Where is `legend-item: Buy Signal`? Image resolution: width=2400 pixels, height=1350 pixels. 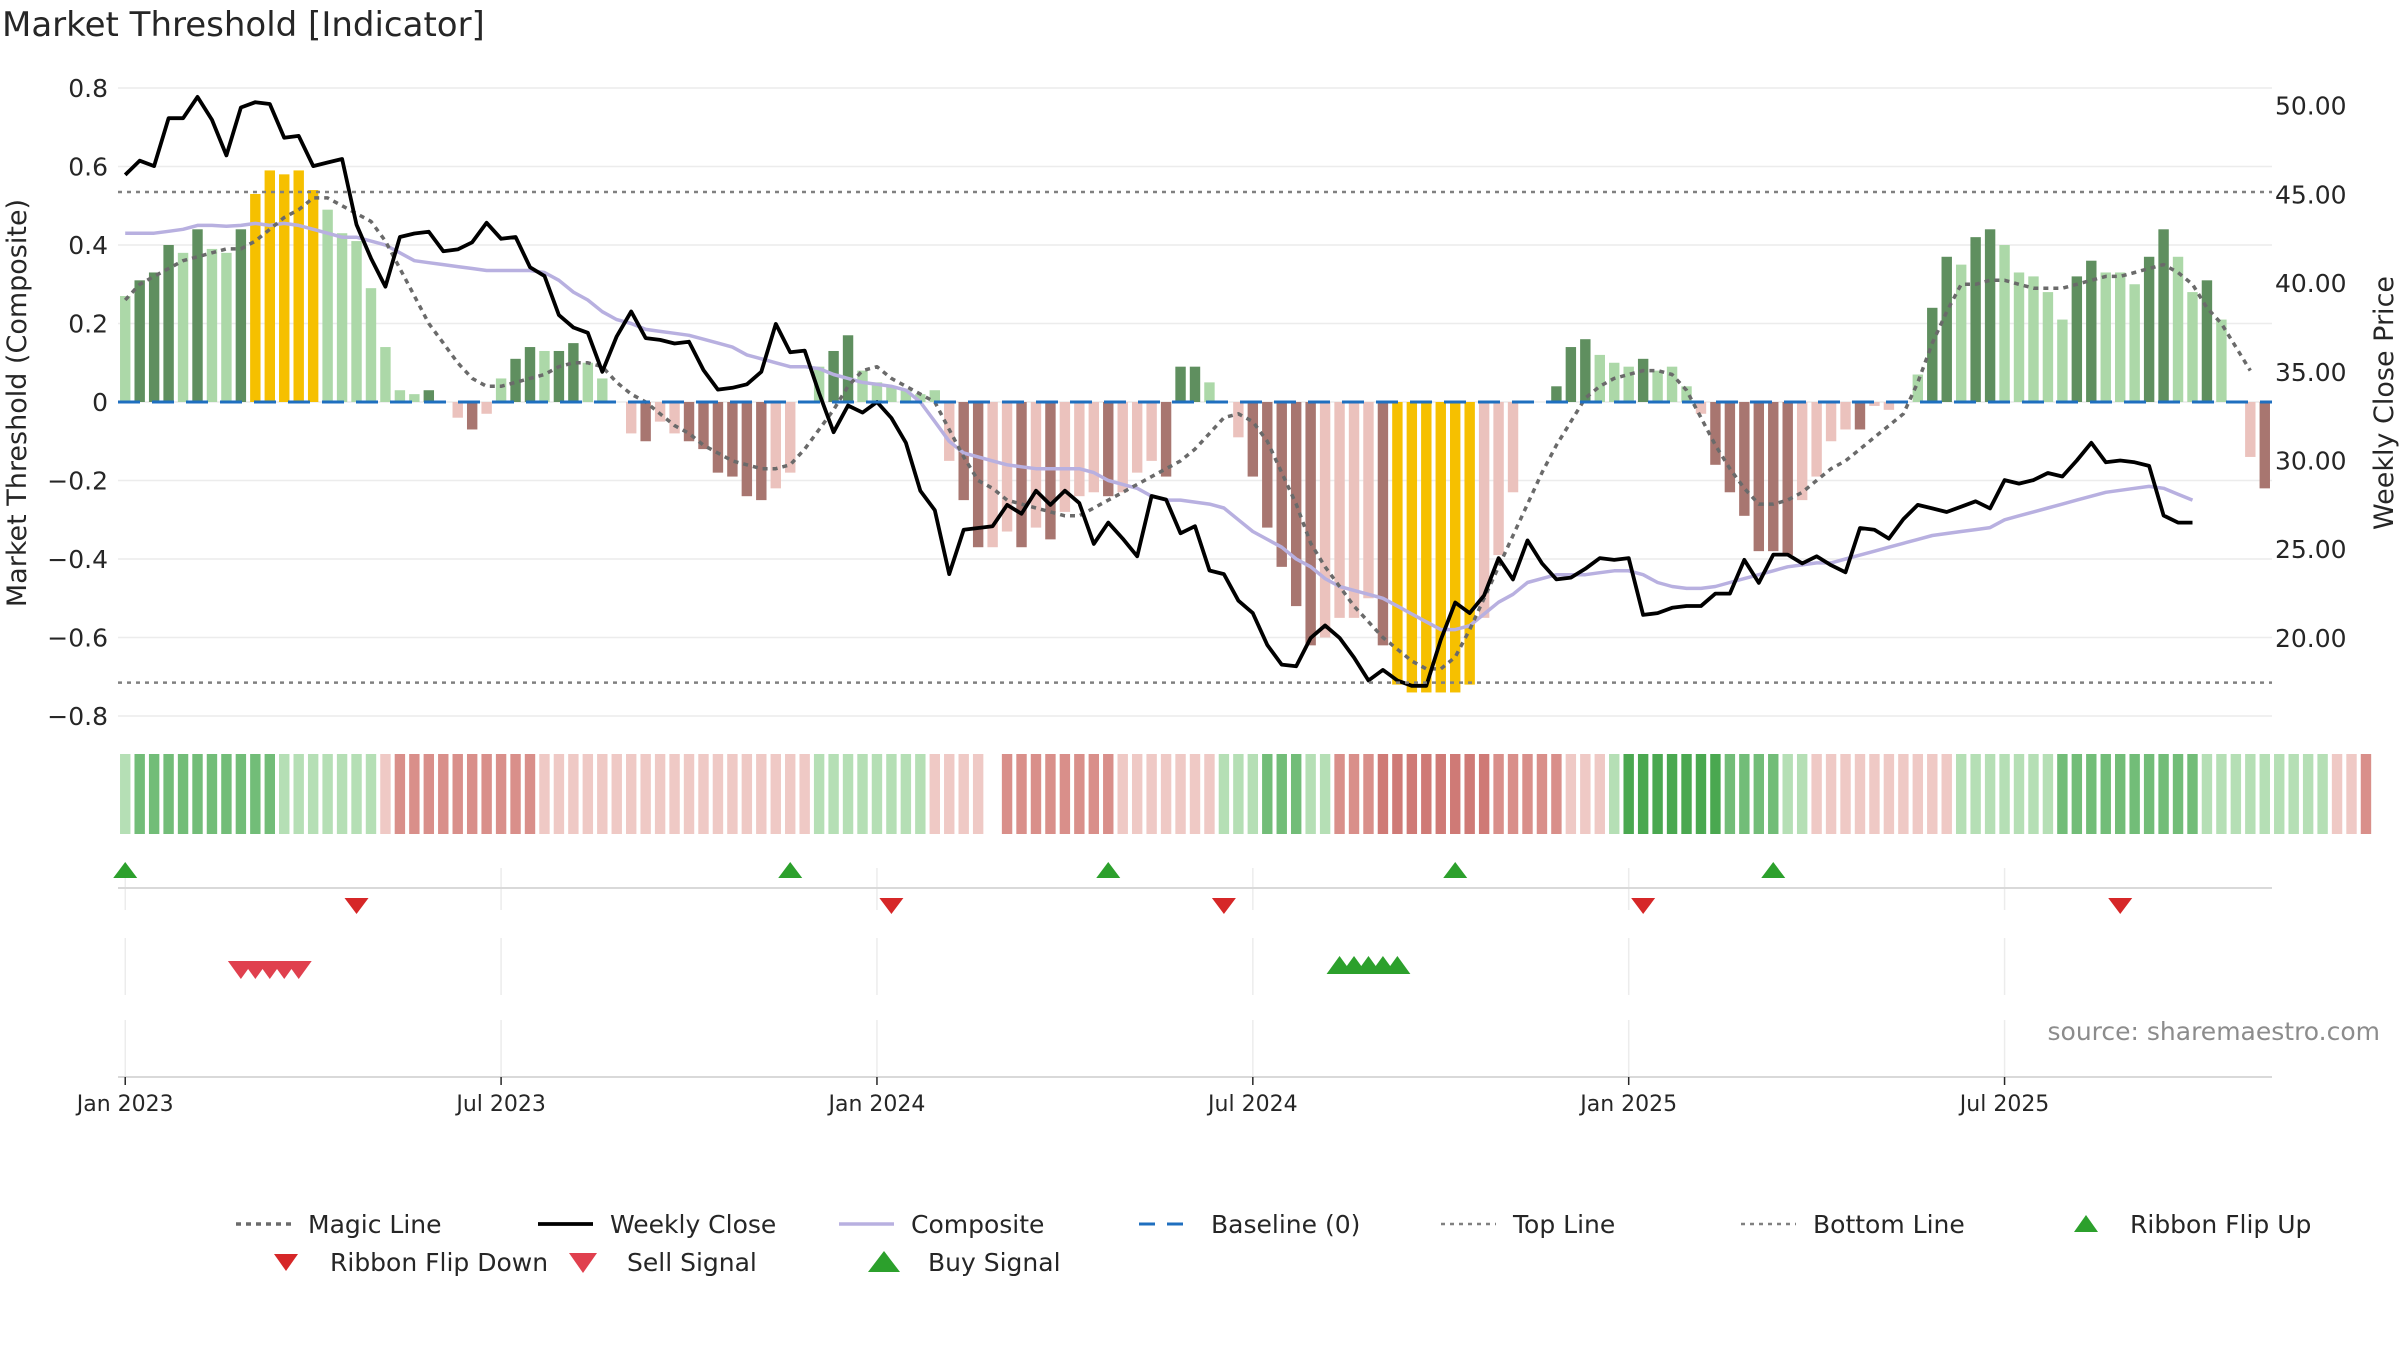
legend-item: Buy Signal is located at coordinates (964, 1262).